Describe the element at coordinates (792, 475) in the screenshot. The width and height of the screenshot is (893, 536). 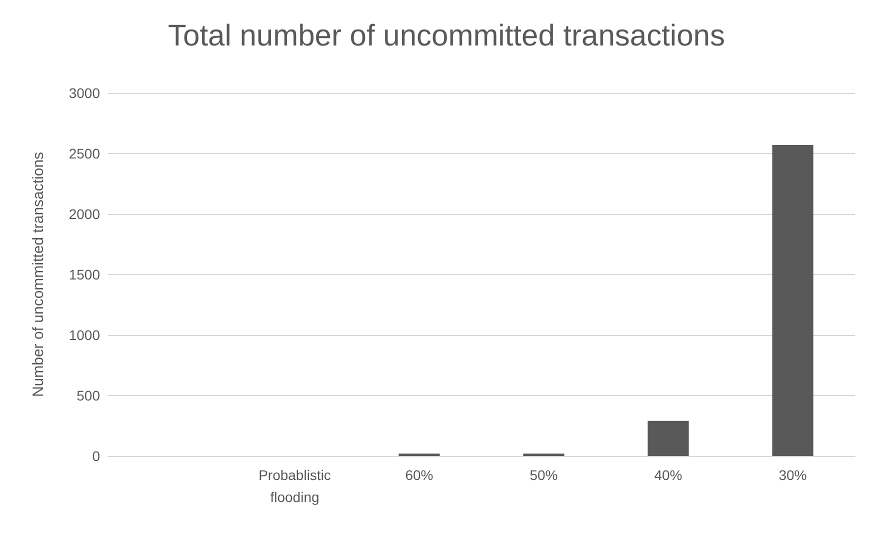
I see `x-tick-label: 30%` at that location.